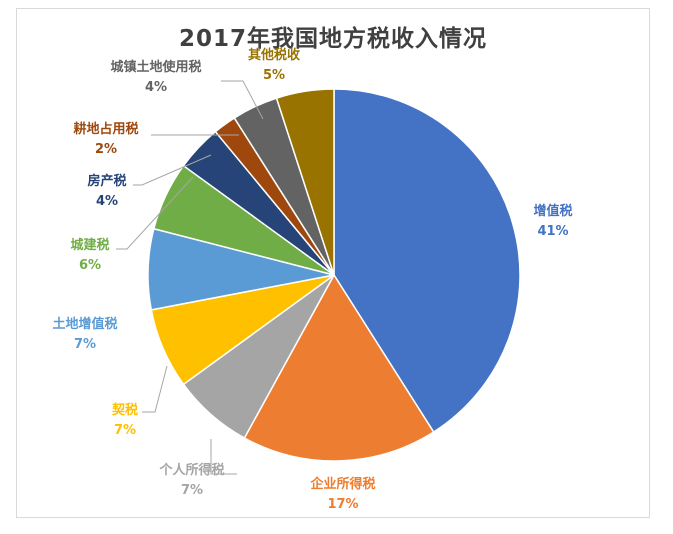  Describe the element at coordinates (89, 245) in the screenshot. I see `slice-label-5: 城建税` at that location.